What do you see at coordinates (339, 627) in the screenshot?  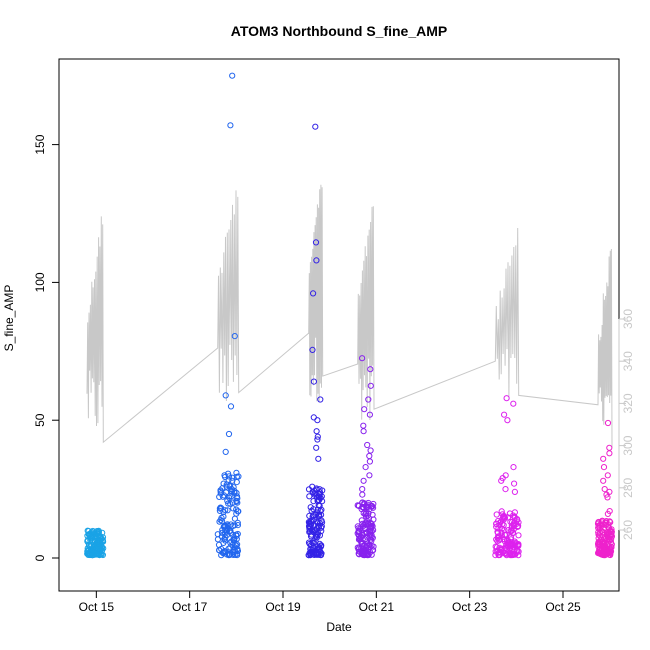 I see `x-axis-label: Date` at bounding box center [339, 627].